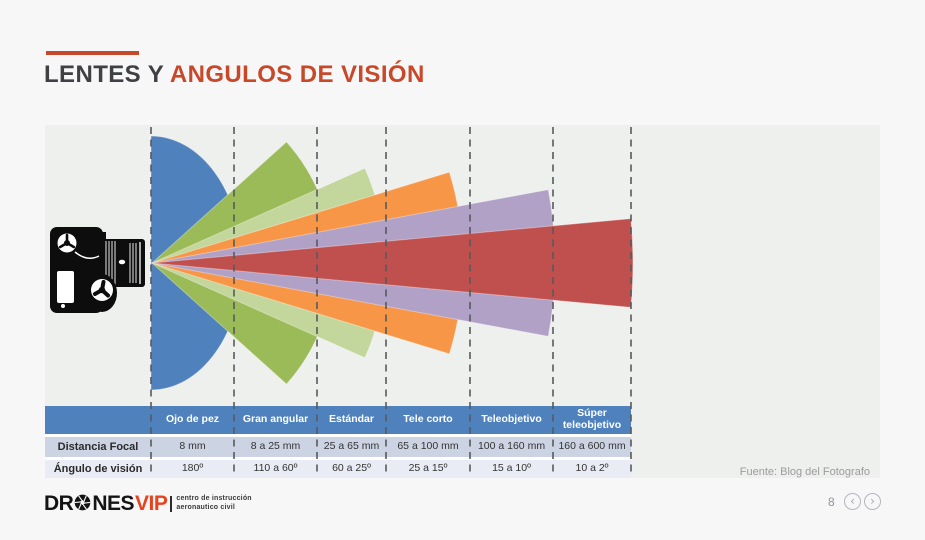  I want to click on table-cell: Tele corto, so click(428, 420).